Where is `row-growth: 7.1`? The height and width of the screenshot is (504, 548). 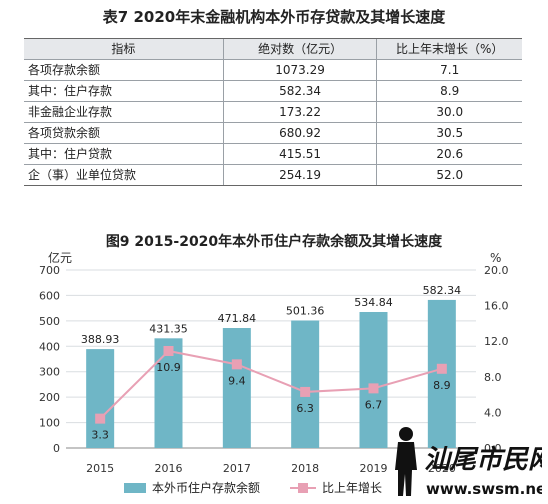 row-growth: 7.1 is located at coordinates (449, 70).